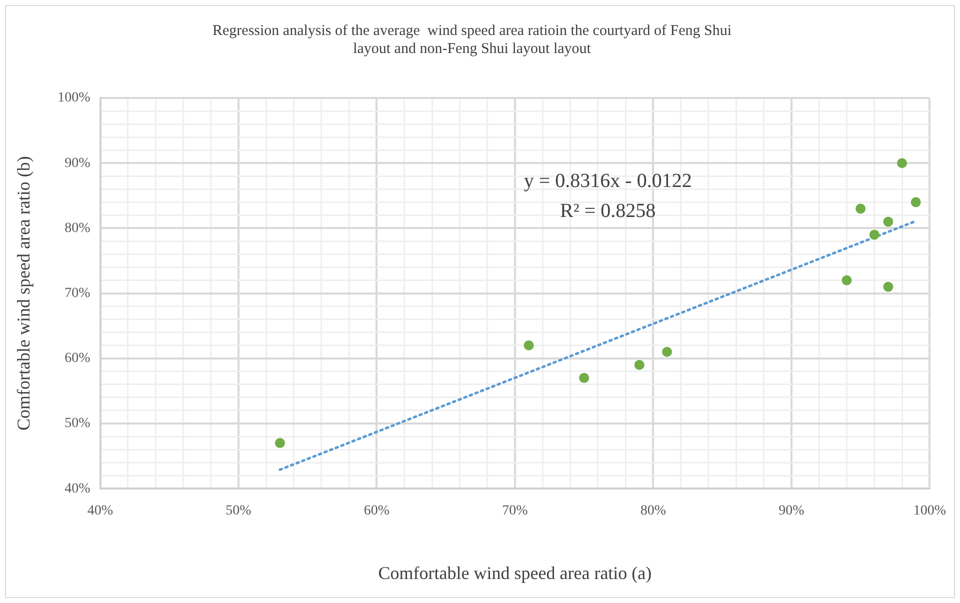 The height and width of the screenshot is (603, 960). Describe the element at coordinates (74, 98) in the screenshot. I see `y-tick-label: 100%` at that location.